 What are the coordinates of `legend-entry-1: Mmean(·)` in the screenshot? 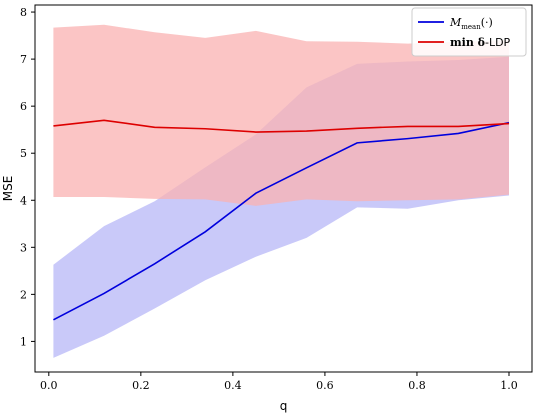 It's located at (471, 23).